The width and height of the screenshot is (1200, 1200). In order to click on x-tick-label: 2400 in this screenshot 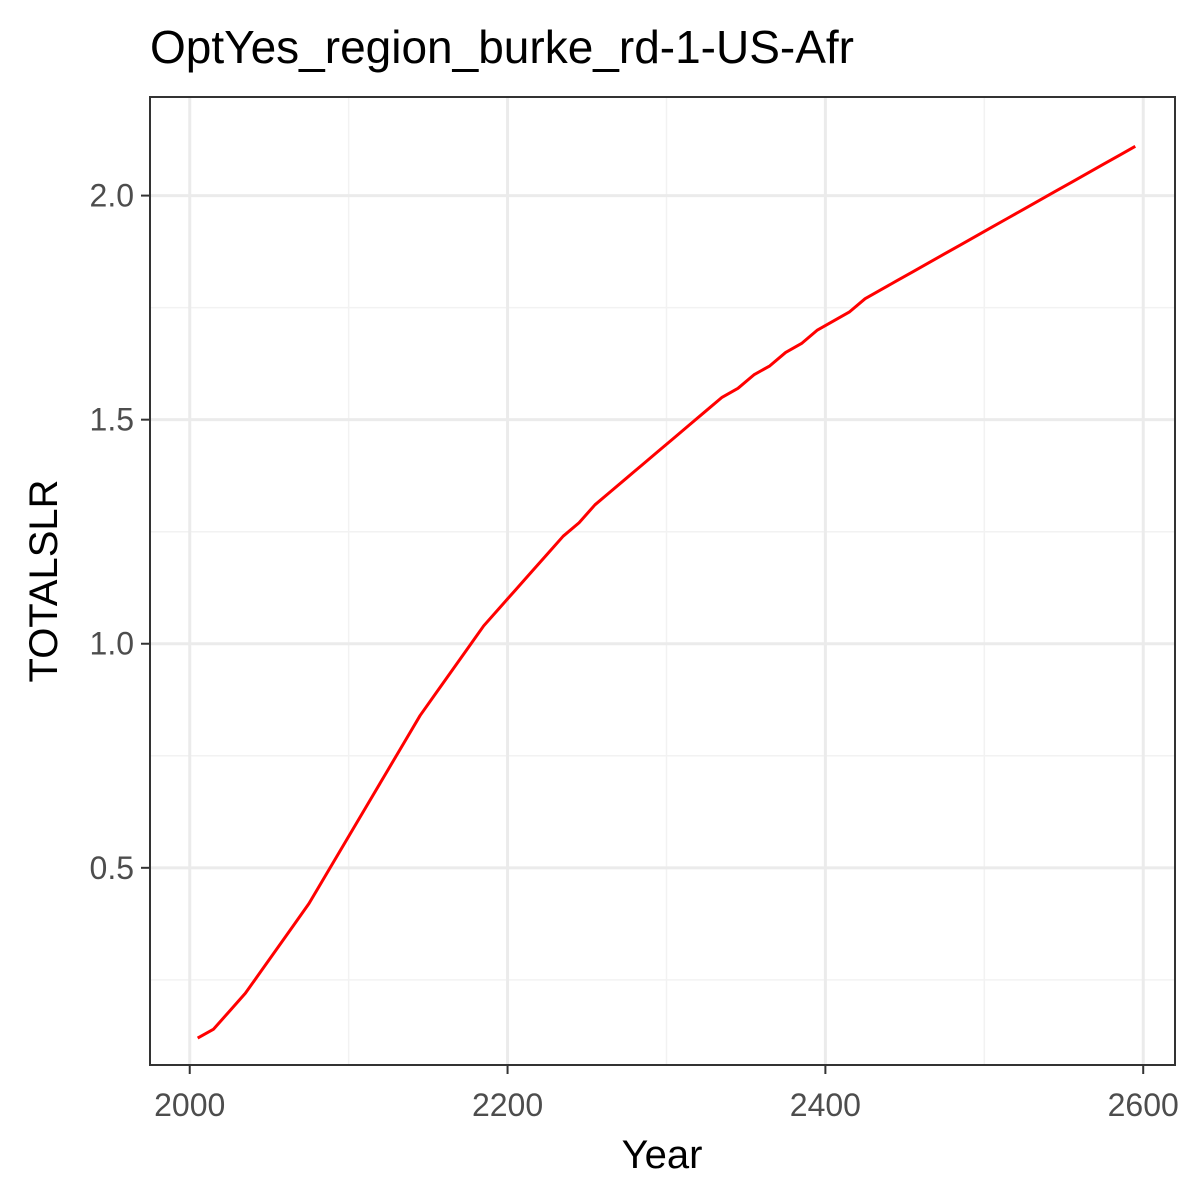, I will do `click(825, 1105)`.